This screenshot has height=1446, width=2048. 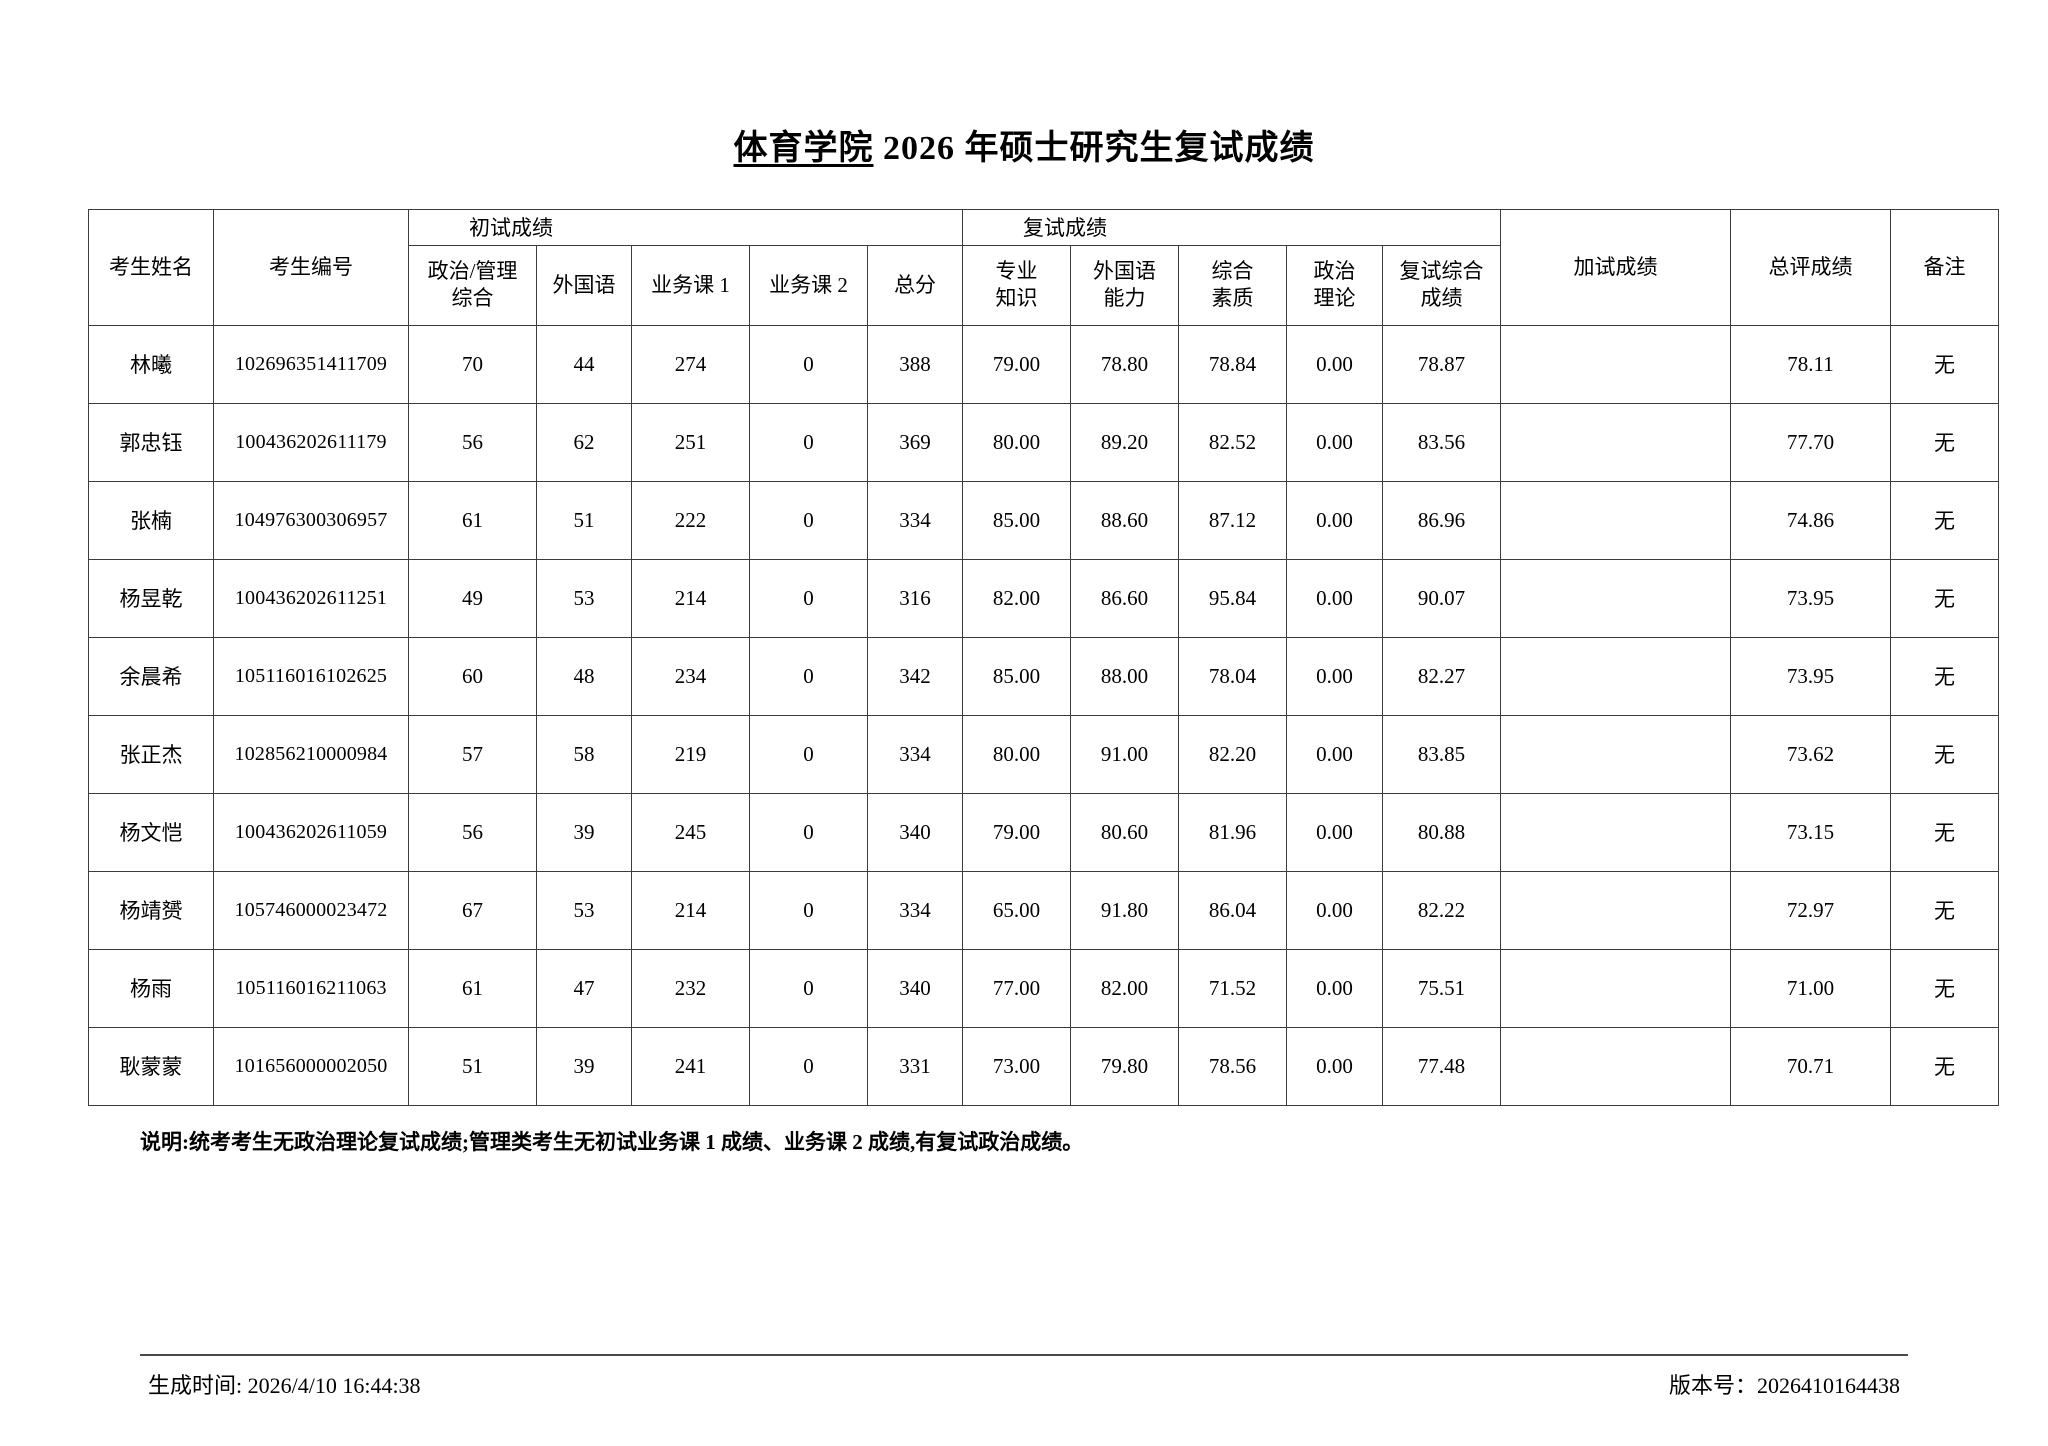 What do you see at coordinates (1232, 442) in the screenshot?
I see `cell-comprehensive: 82.52` at bounding box center [1232, 442].